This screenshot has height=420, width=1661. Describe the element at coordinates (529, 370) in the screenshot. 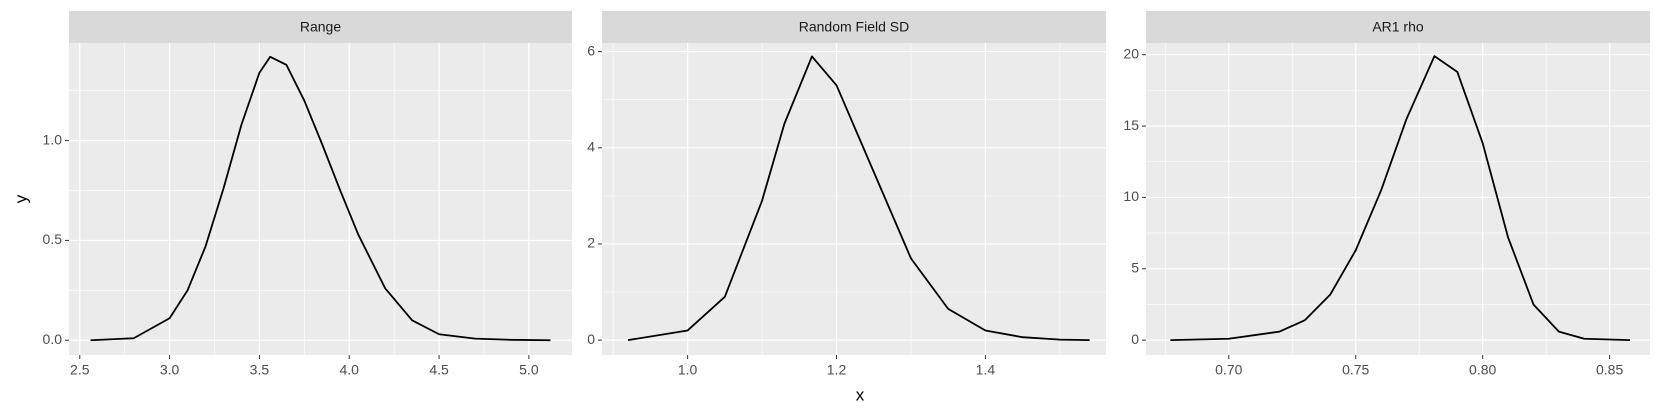

I see `x-tick-label: 5.0` at that location.